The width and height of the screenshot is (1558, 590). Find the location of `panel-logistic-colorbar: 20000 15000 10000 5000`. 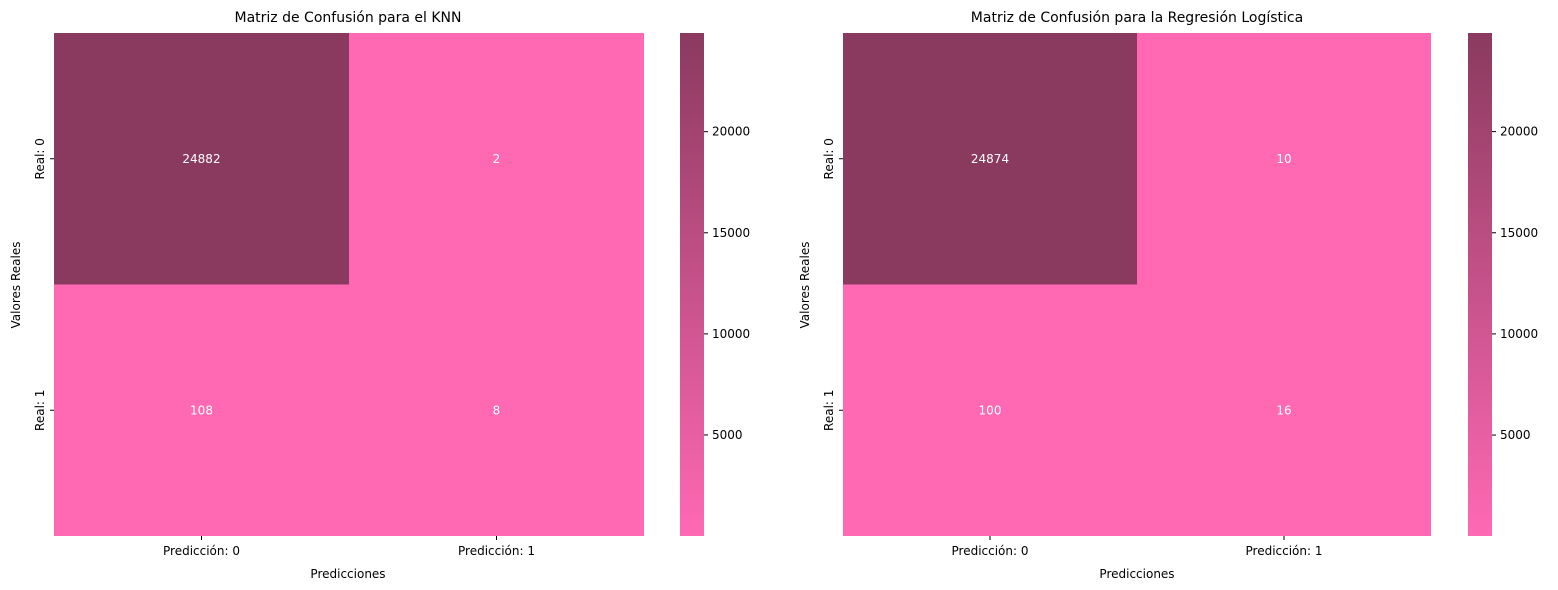

panel-logistic-colorbar: 20000 15000 10000 5000 is located at coordinates (1503, 284).